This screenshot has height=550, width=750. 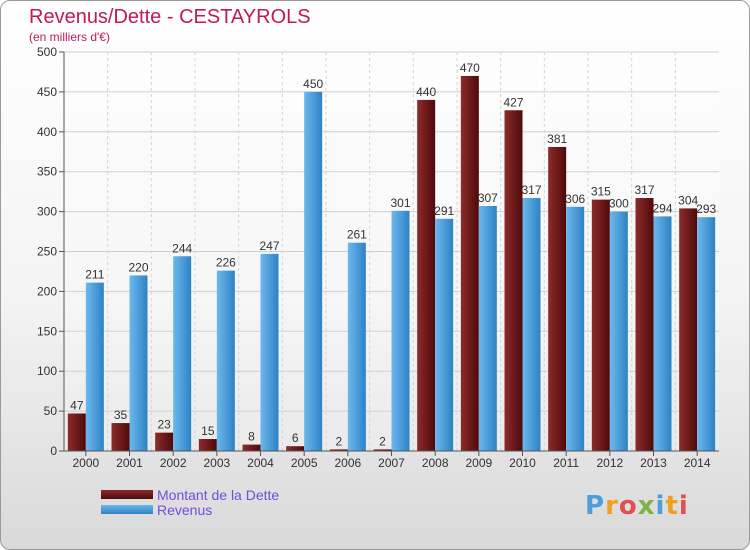 I want to click on x-tick-label-2010: 2010, so click(x=522, y=463).